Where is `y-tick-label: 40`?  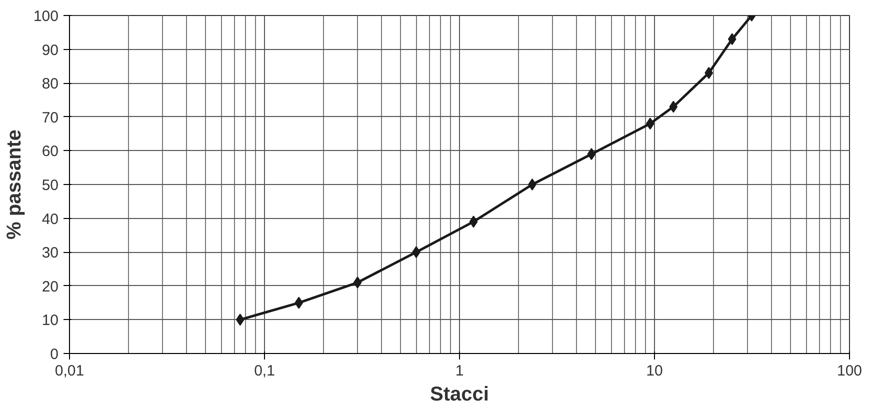
y-tick-label: 40 is located at coordinates (50, 219).